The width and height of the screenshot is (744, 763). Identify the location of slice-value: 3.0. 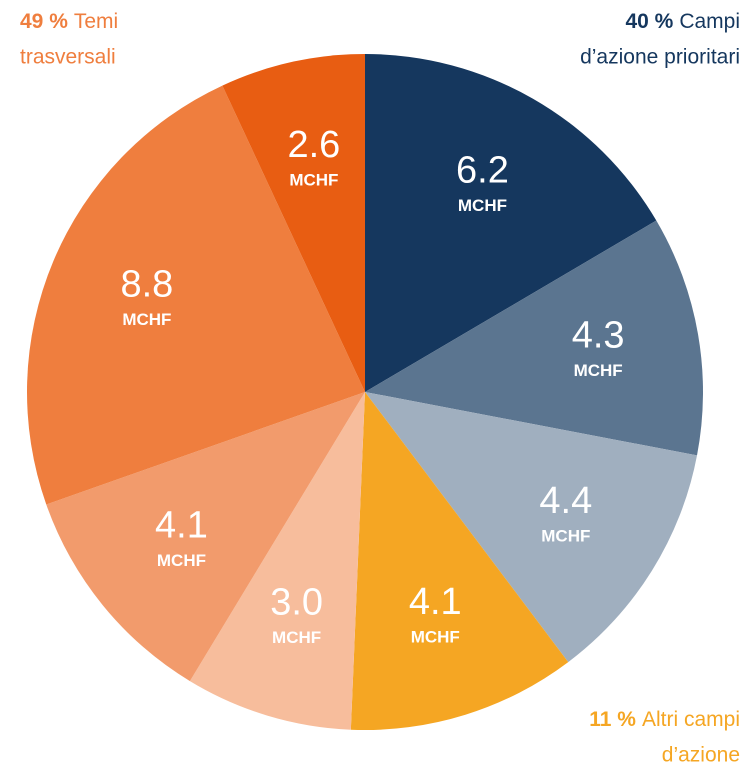
(296, 603).